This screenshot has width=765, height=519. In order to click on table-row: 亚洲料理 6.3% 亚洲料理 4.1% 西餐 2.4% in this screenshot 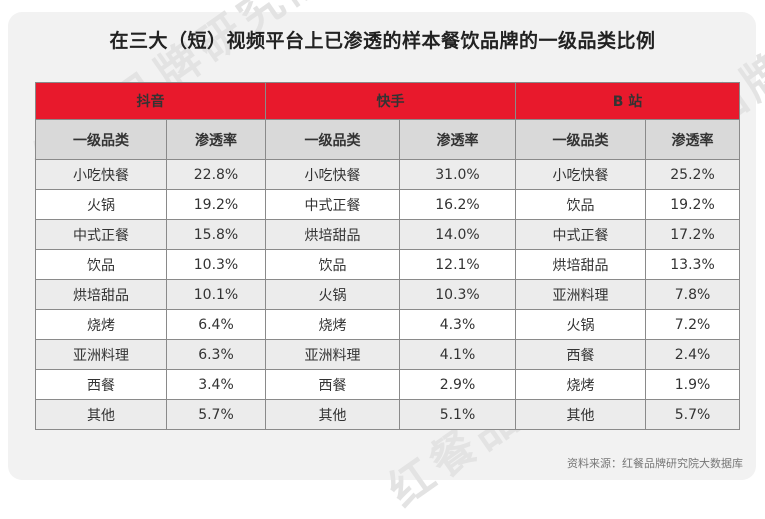, I will do `click(388, 354)`.